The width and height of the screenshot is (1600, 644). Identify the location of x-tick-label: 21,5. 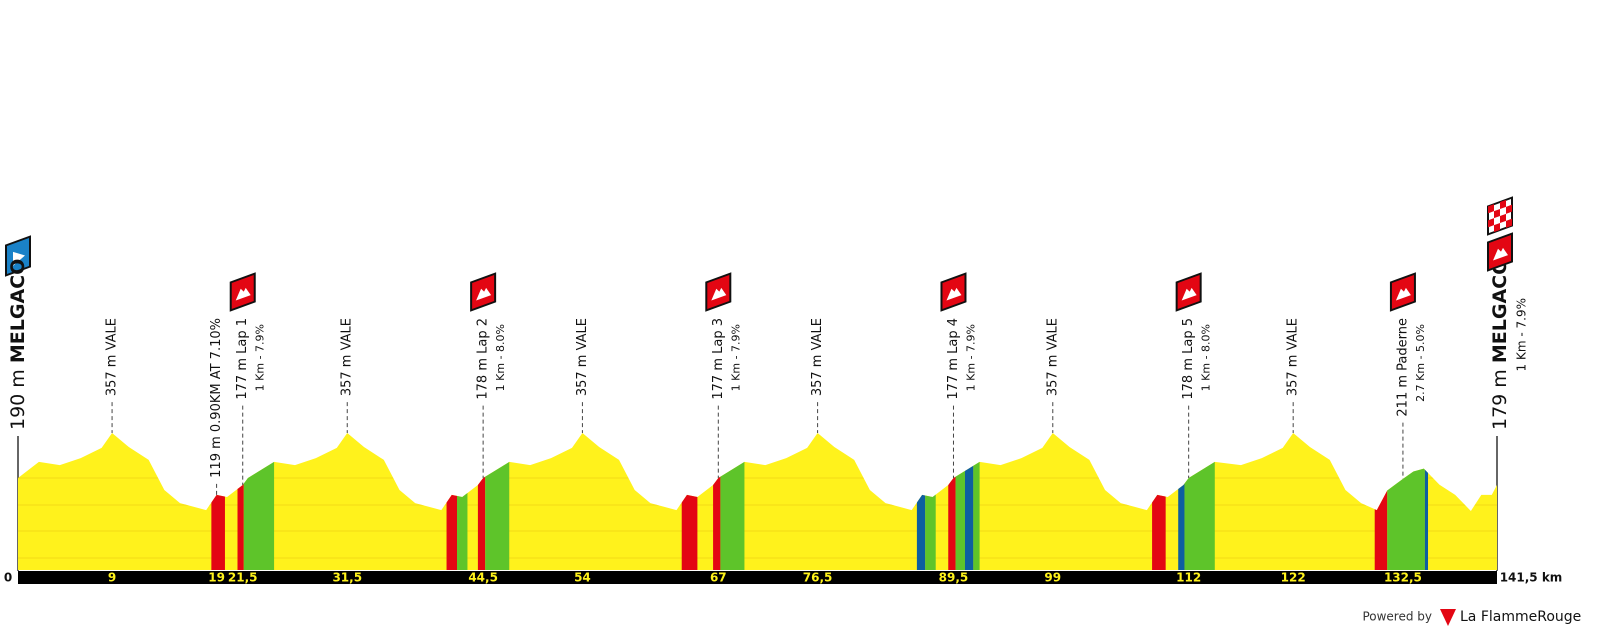
(243, 578).